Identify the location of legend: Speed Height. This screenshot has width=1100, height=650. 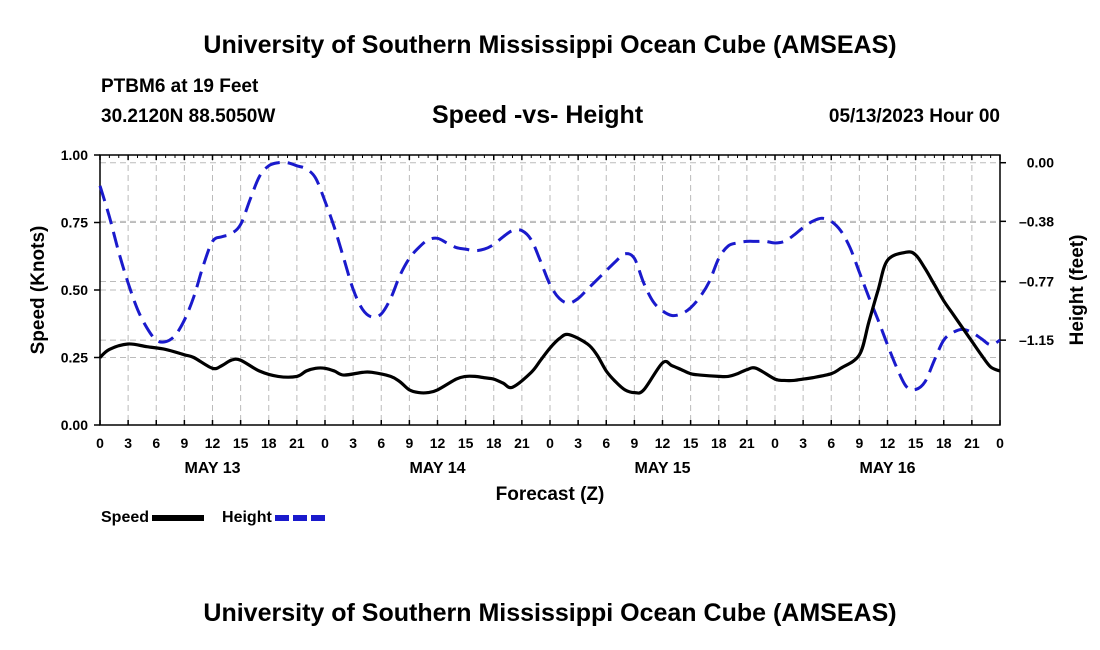
(223, 518).